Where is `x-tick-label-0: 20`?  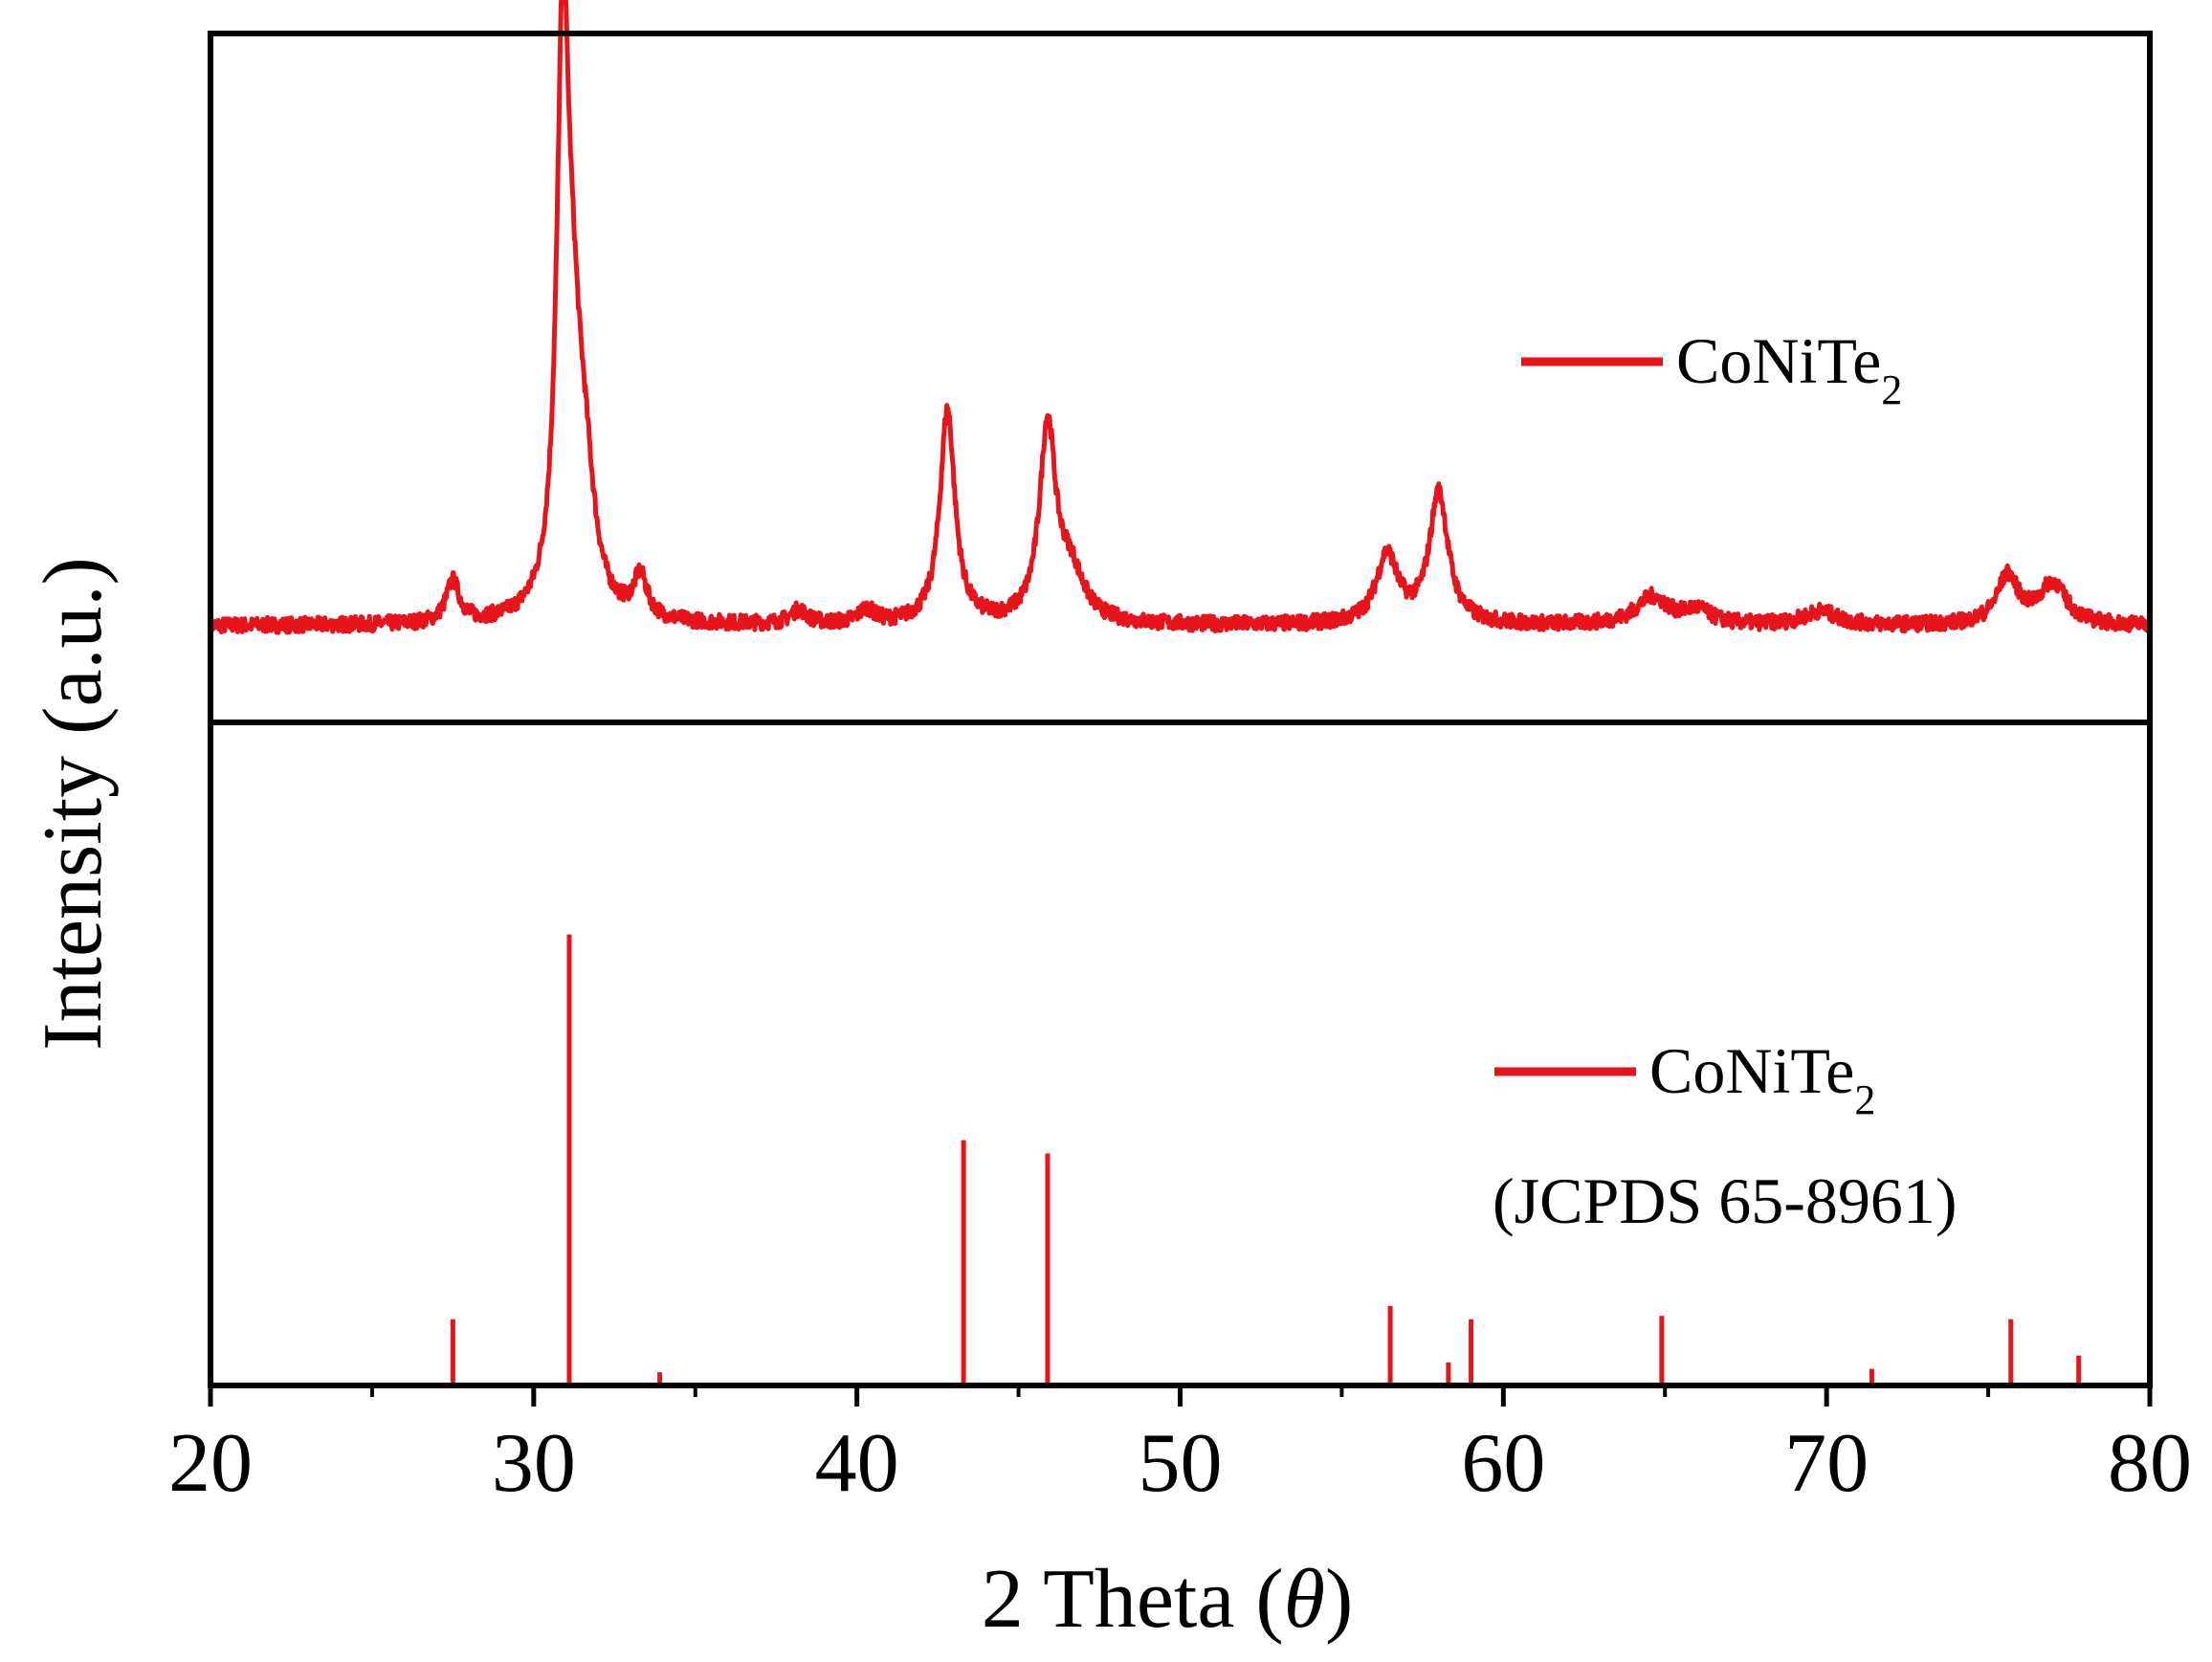 x-tick-label-0: 20 is located at coordinates (210, 1463).